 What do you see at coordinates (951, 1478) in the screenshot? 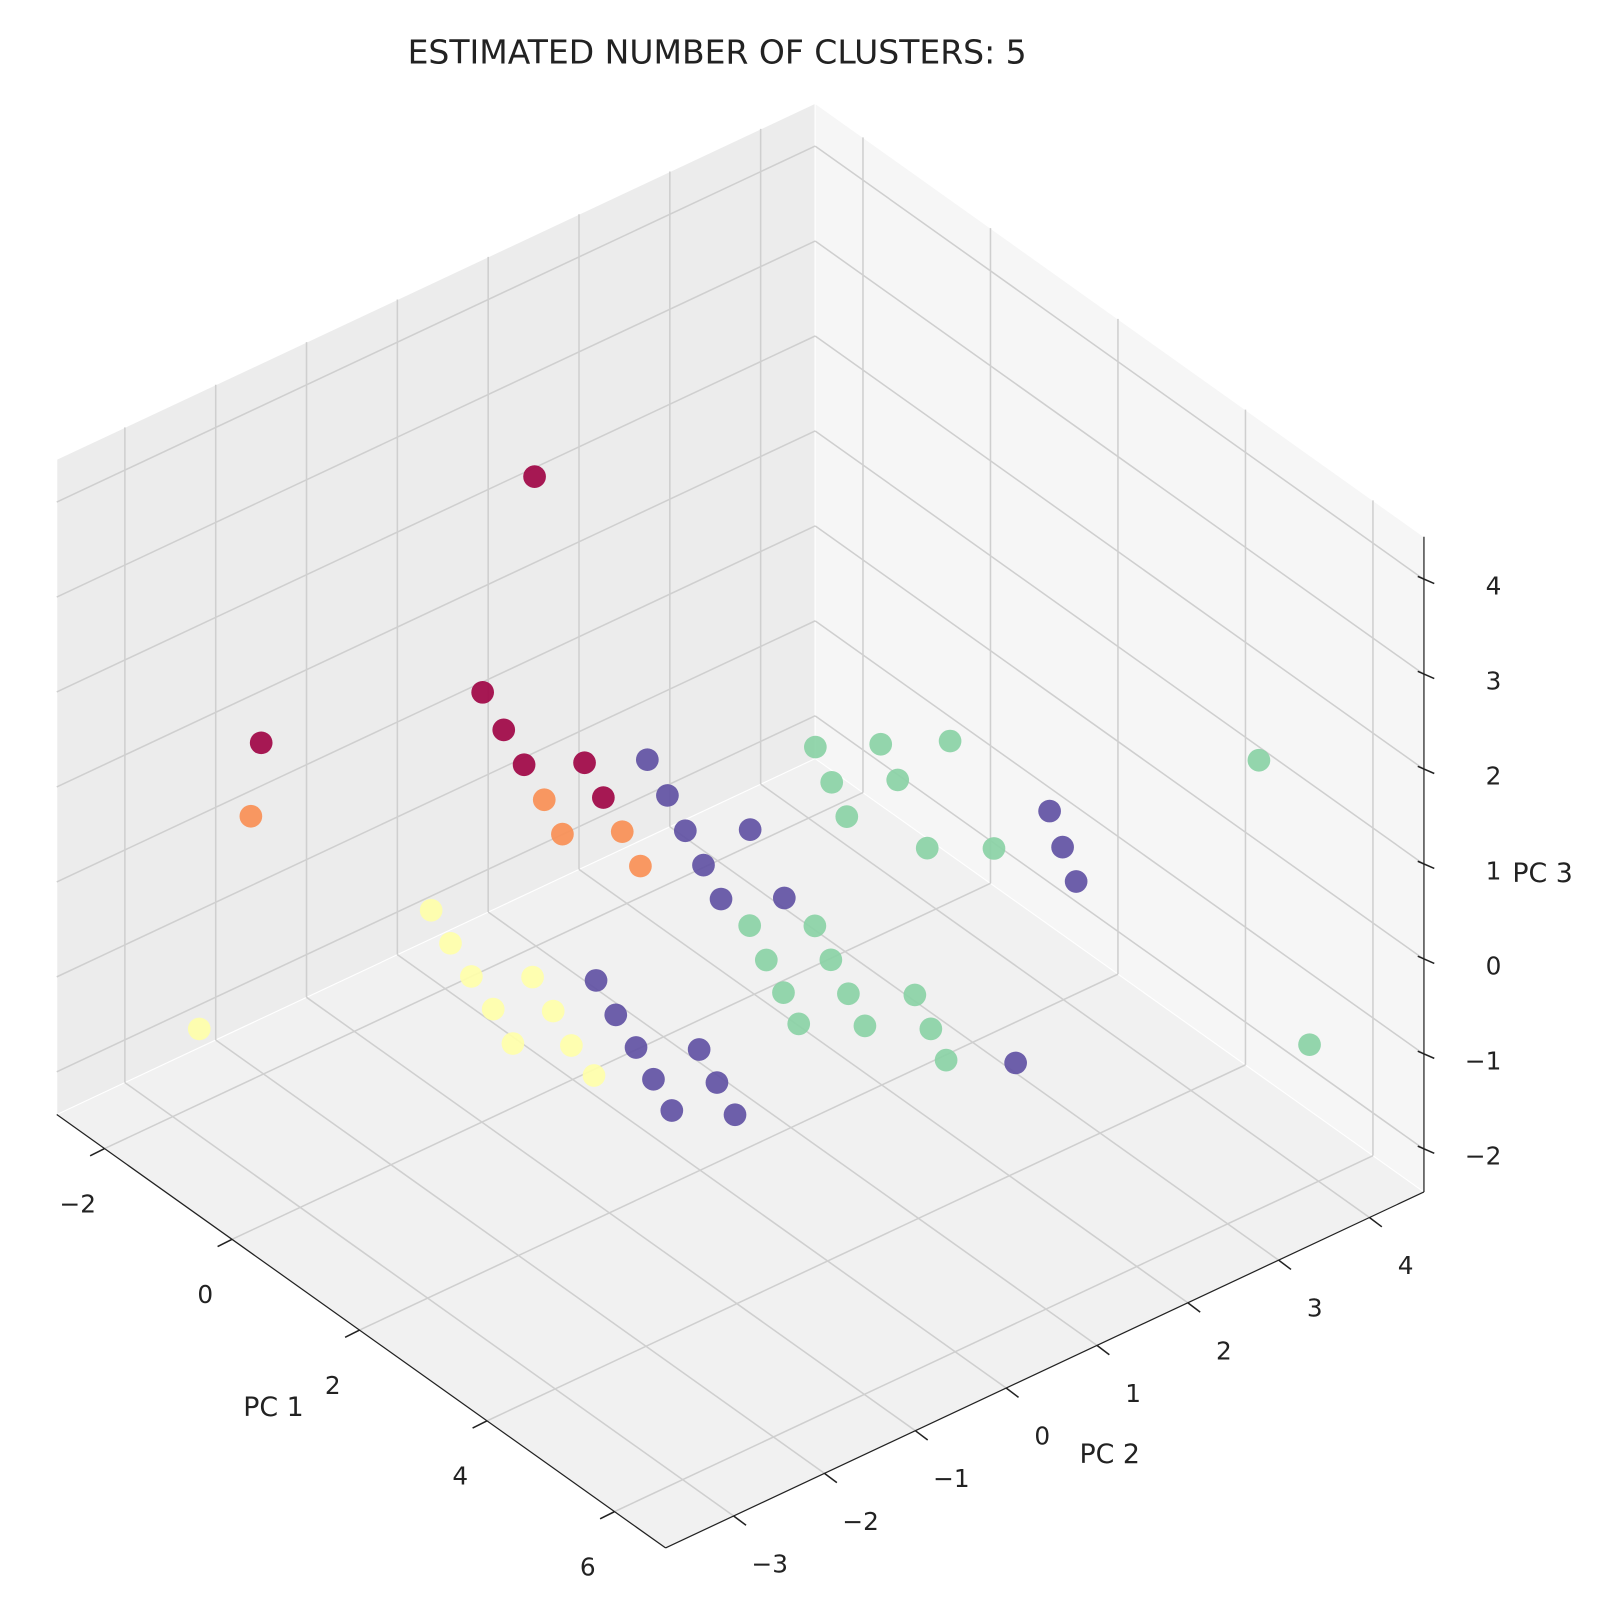
I see `y-tick-label: −1` at bounding box center [951, 1478].